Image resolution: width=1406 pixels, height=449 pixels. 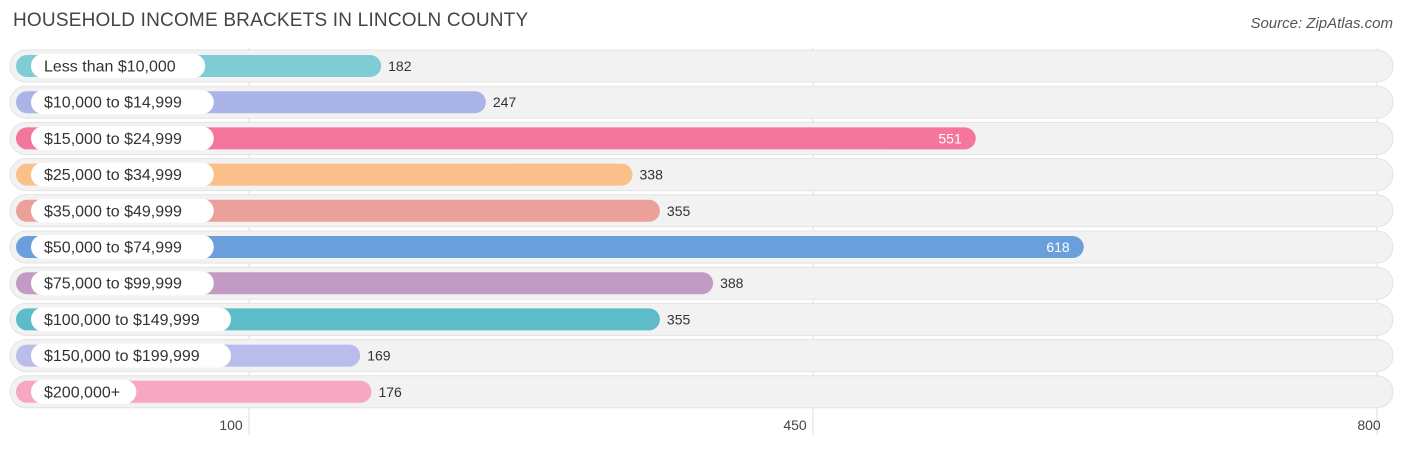 I want to click on value-label: 247, so click(x=505, y=102).